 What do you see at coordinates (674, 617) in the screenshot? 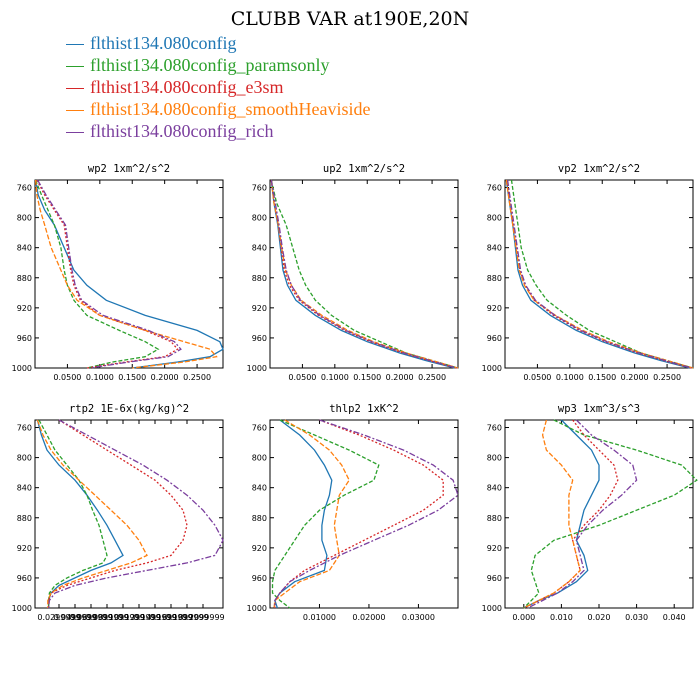
I see `x-tick-label: 0.040` at bounding box center [674, 617].